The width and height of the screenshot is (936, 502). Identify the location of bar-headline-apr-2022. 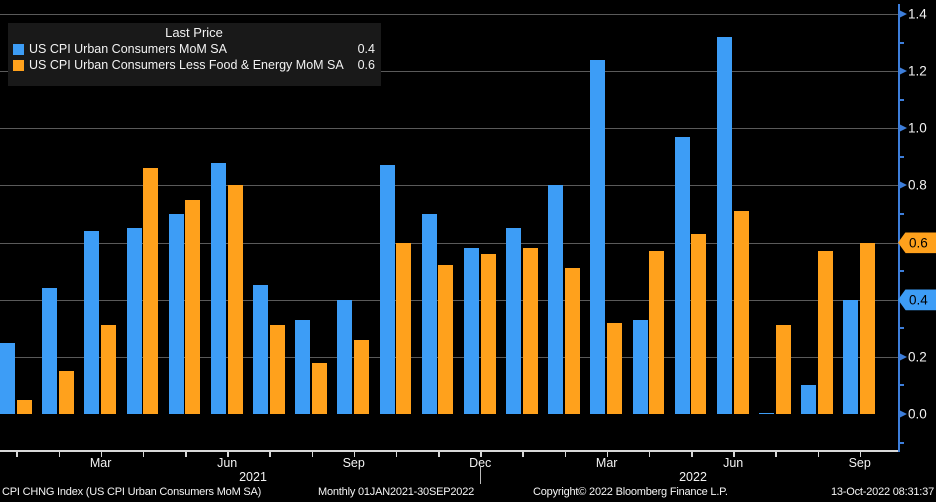
(640, 366).